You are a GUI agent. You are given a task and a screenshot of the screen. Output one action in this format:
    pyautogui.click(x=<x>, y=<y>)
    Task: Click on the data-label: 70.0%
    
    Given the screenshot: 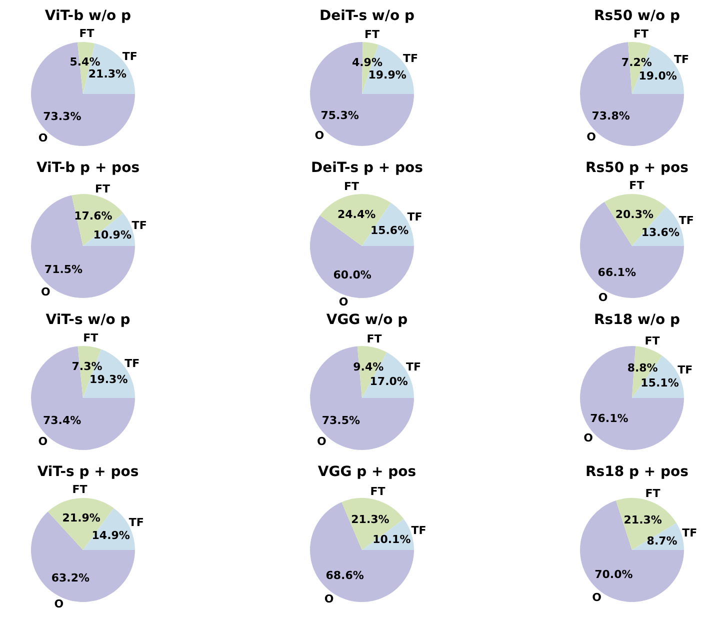 What is the action you would take?
    pyautogui.click(x=613, y=575)
    